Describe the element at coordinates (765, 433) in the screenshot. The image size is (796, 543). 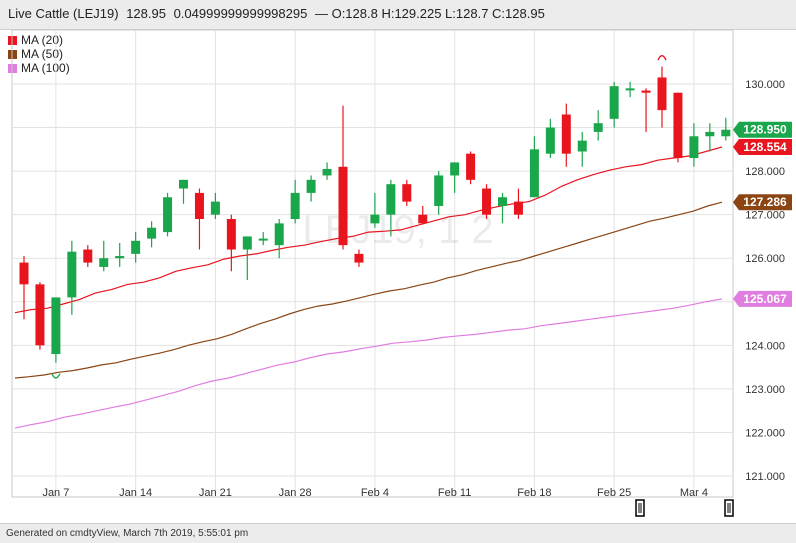
I see `y-tick-label: 122.000` at that location.